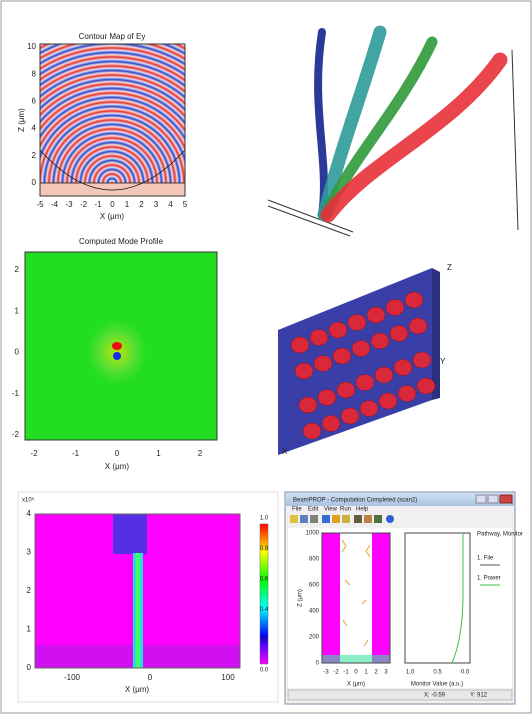 Image resolution: width=532 pixels, height=714 pixels. I want to click on y-tick-label: -2, so click(16, 434).